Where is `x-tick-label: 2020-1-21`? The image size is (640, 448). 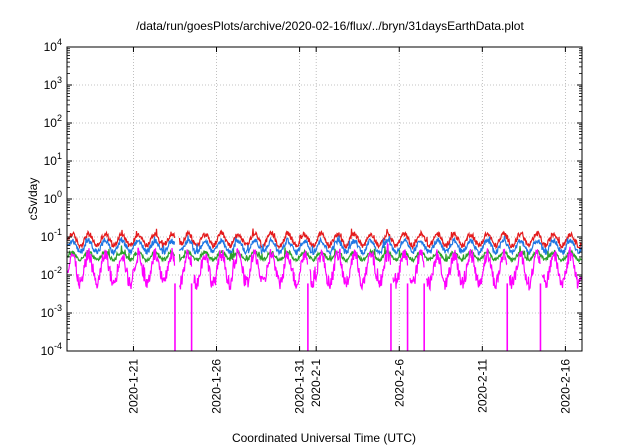
x-tick-label: 2020-1-21 is located at coordinates (133, 386).